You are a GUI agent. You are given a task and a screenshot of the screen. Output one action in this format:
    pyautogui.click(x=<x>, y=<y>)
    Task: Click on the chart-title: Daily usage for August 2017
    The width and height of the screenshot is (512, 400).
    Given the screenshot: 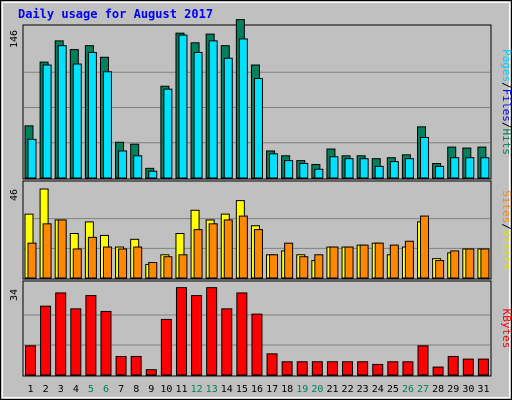 What is the action you would take?
    pyautogui.click(x=115, y=14)
    